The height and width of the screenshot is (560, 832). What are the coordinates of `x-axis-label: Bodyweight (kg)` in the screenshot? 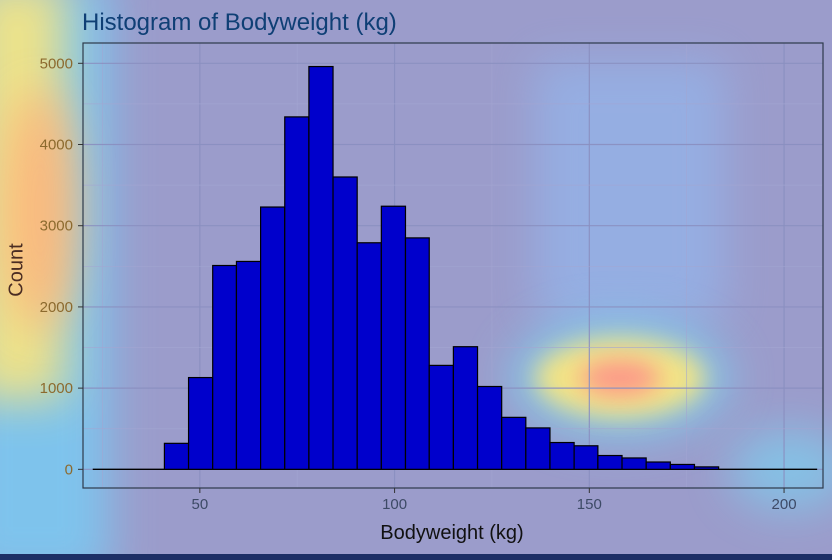 It's located at (452, 533).